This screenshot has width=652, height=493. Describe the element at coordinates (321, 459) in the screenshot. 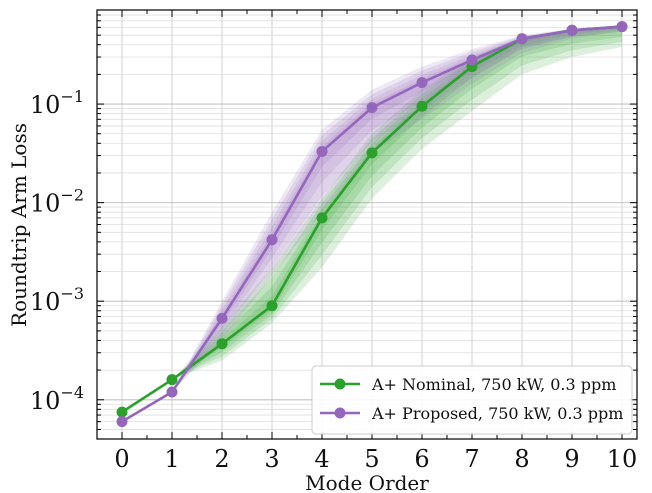

I see `x-tick-label: 4` at that location.